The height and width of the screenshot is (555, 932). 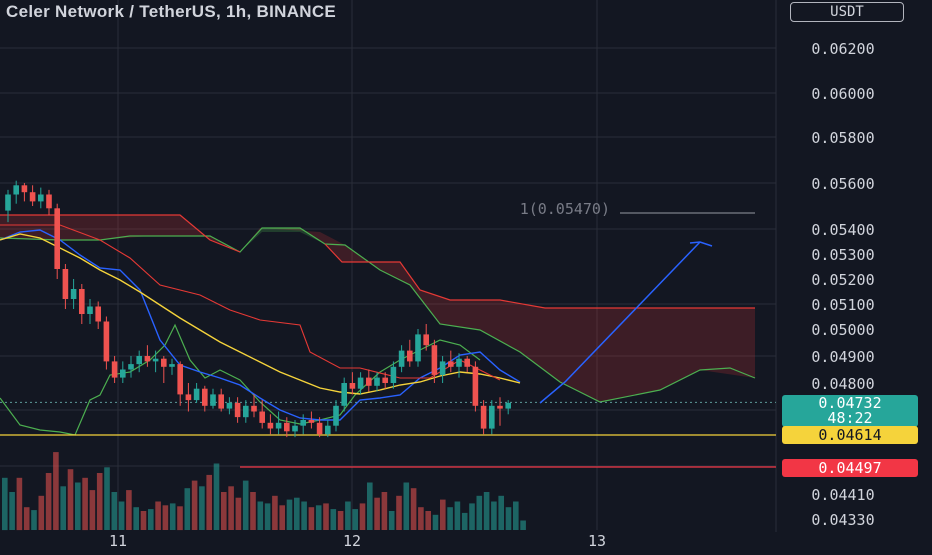 I want to click on last-price-tag, so click(x=850, y=411).